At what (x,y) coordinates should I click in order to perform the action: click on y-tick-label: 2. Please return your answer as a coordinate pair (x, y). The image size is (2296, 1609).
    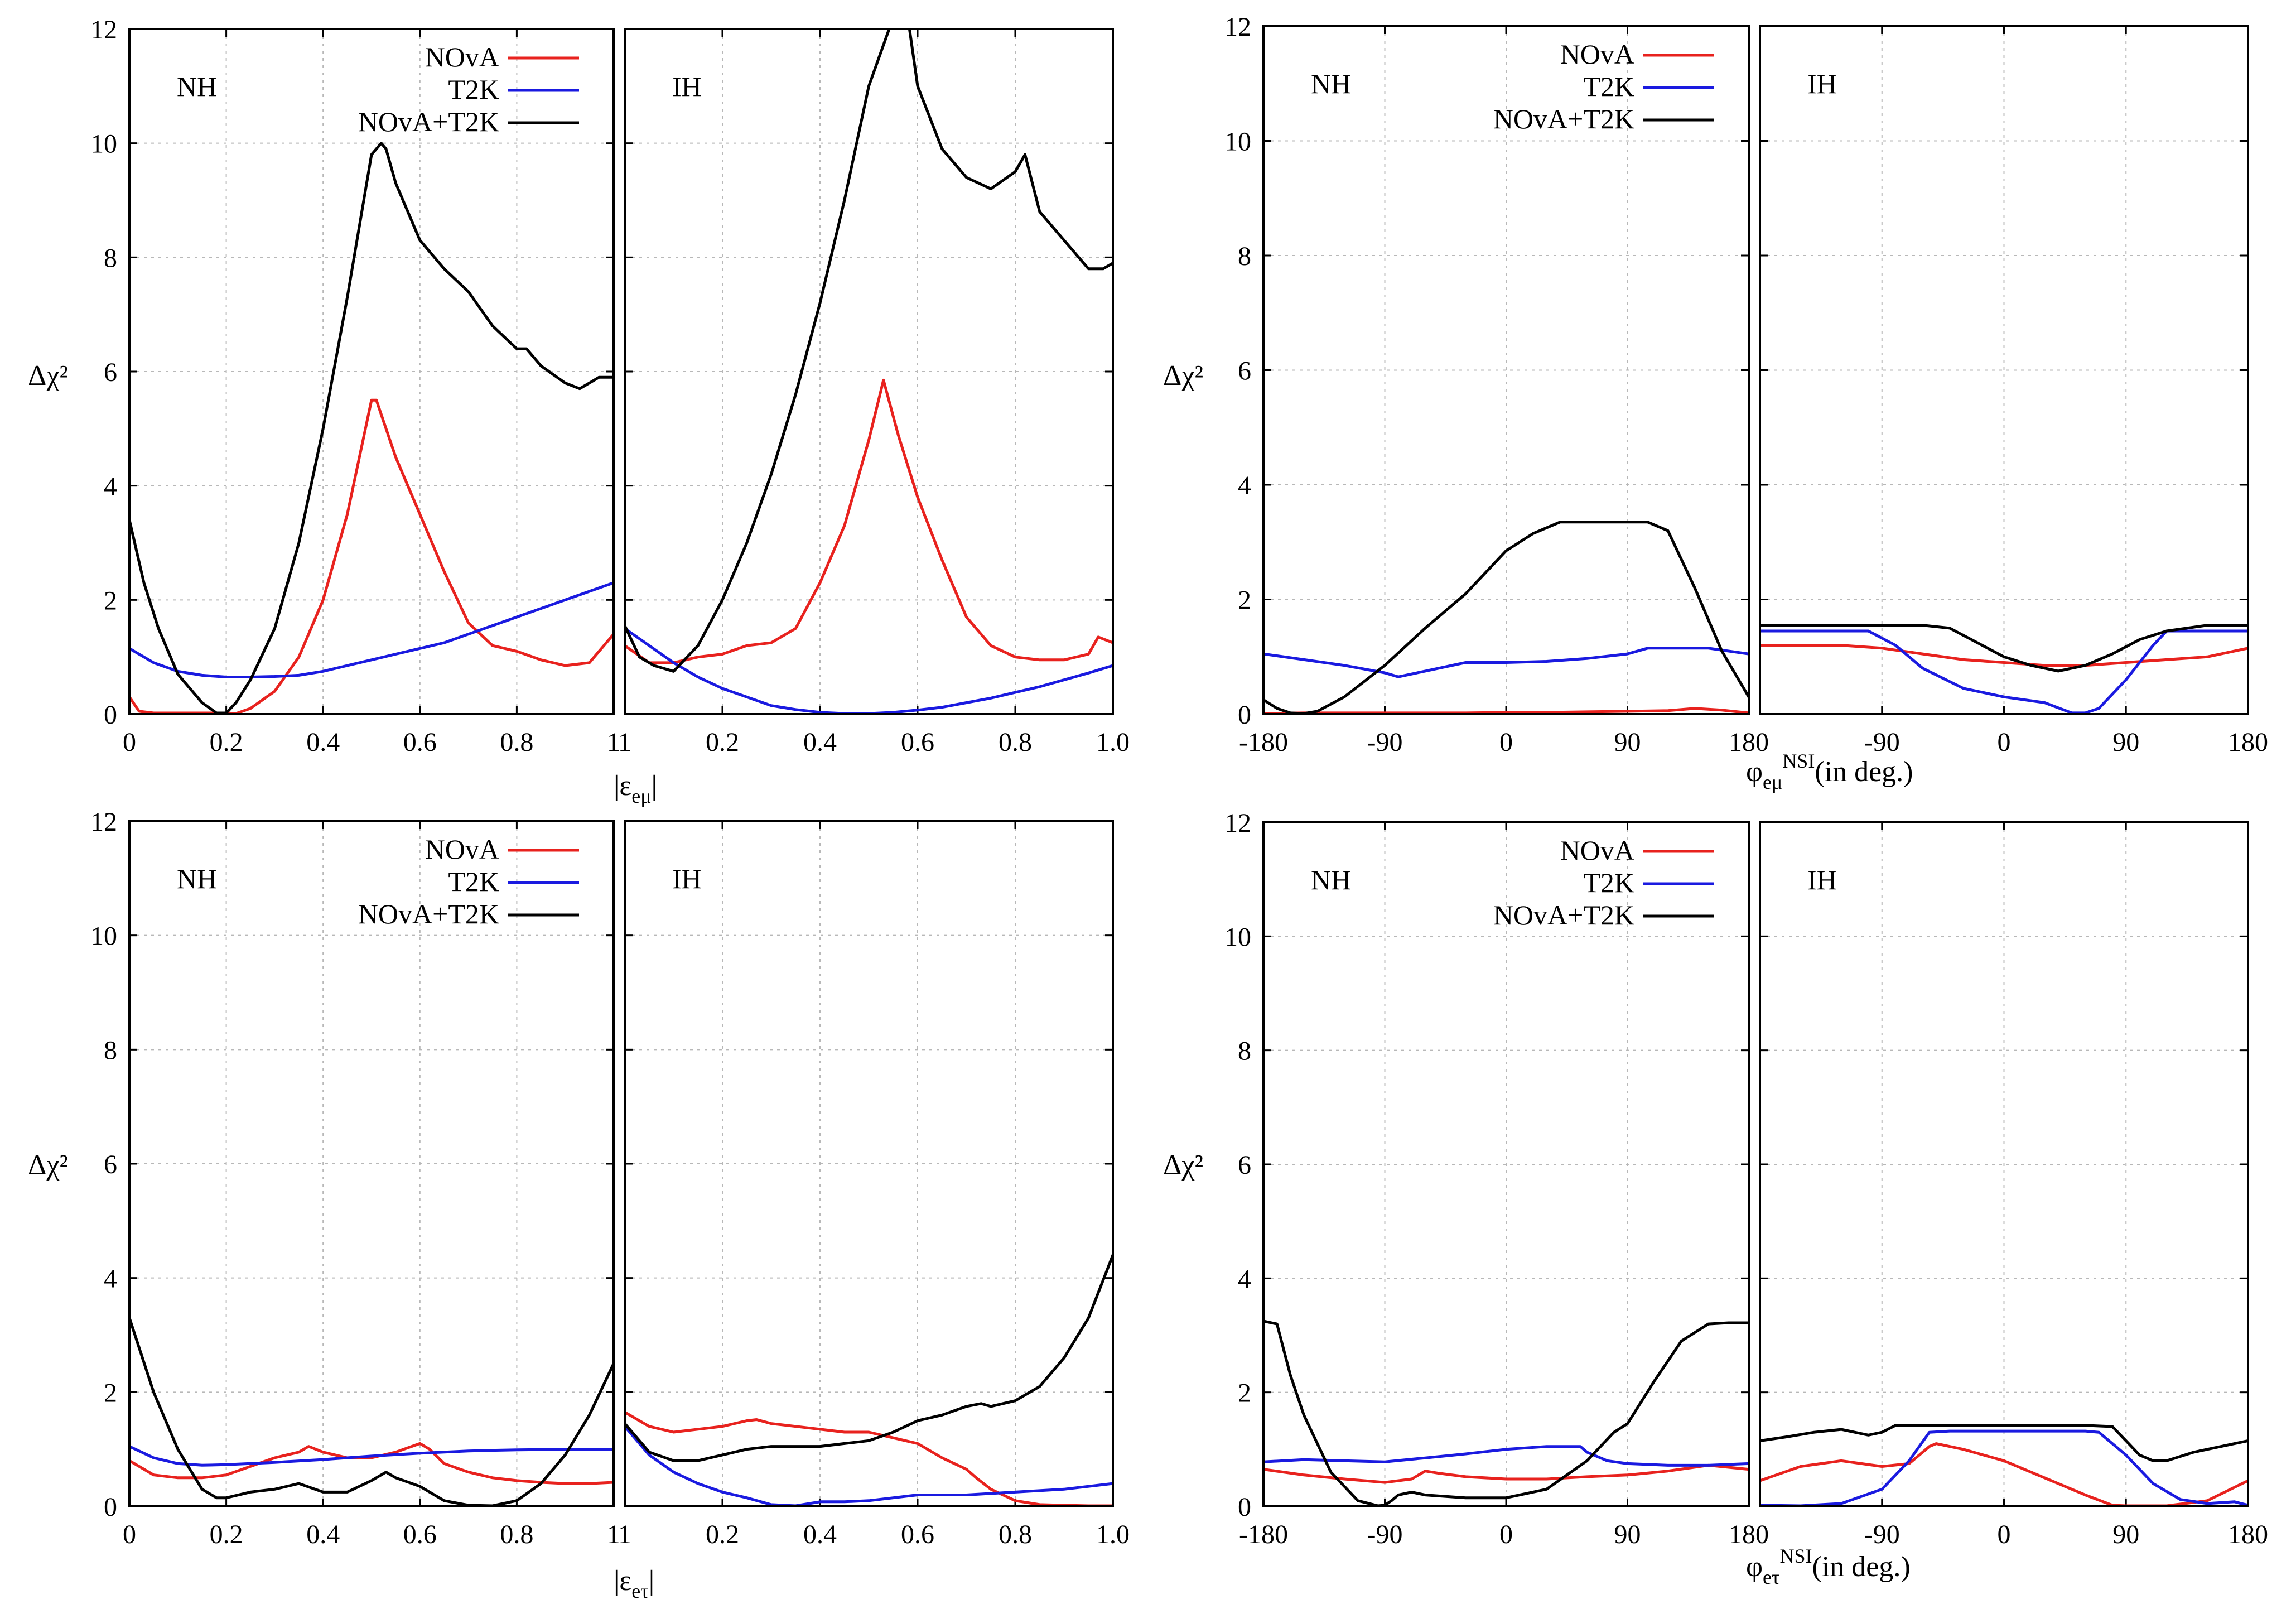
    Looking at the image, I should click on (1244, 1393).